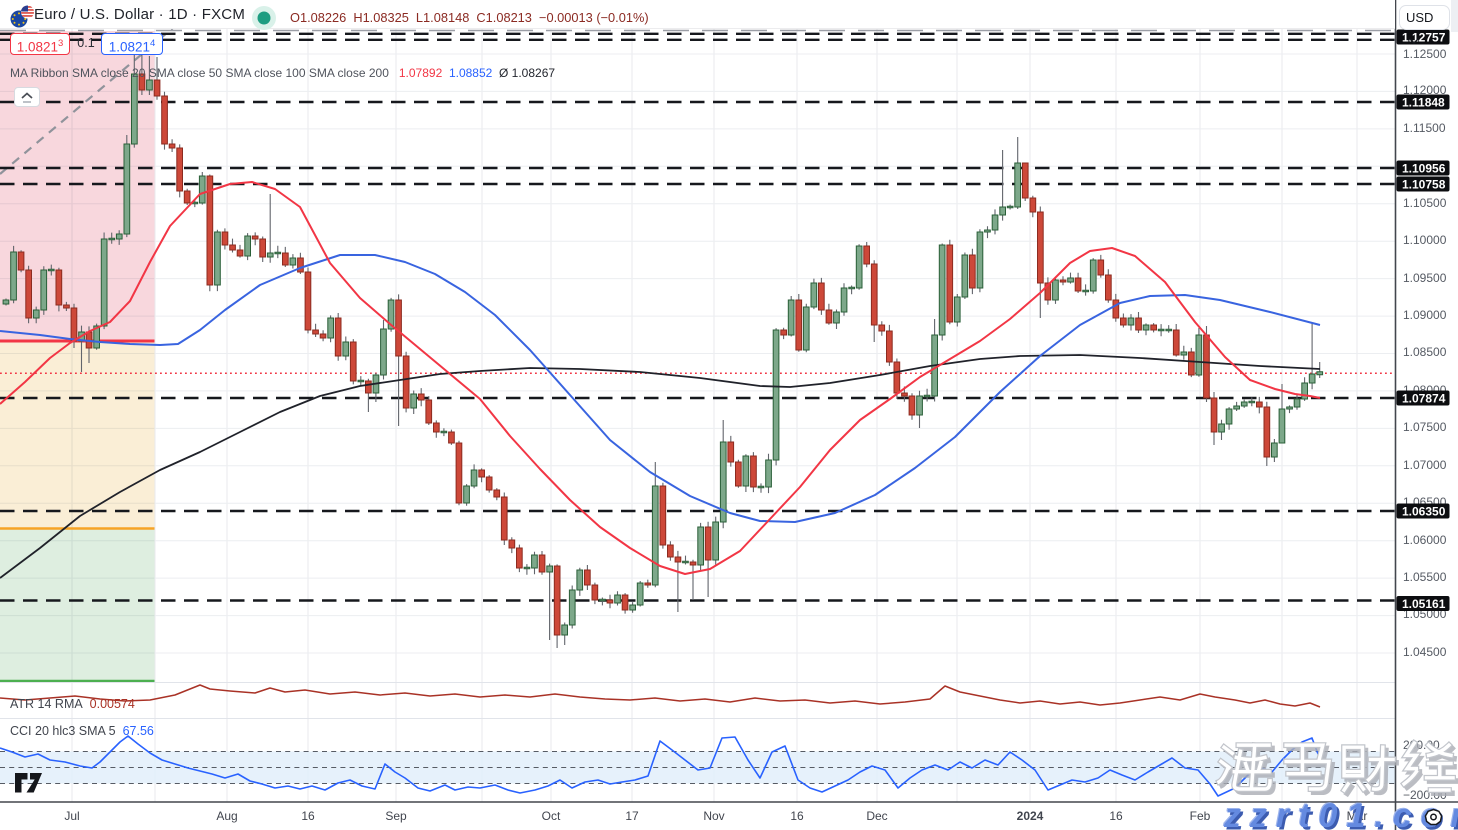 Image resolution: width=1458 pixels, height=830 pixels. What do you see at coordinates (1200, 816) in the screenshot?
I see `svg-text: Feb` at bounding box center [1200, 816].